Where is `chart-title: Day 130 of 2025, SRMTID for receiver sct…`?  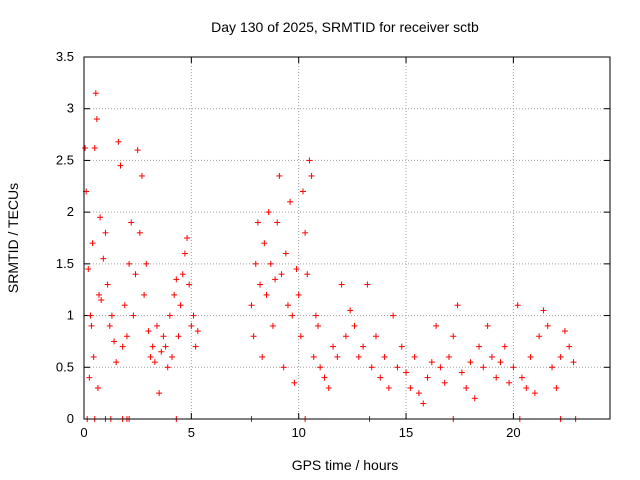
chart-title: Day 130 of 2025, SRMTID for receiver sct… is located at coordinates (345, 27).